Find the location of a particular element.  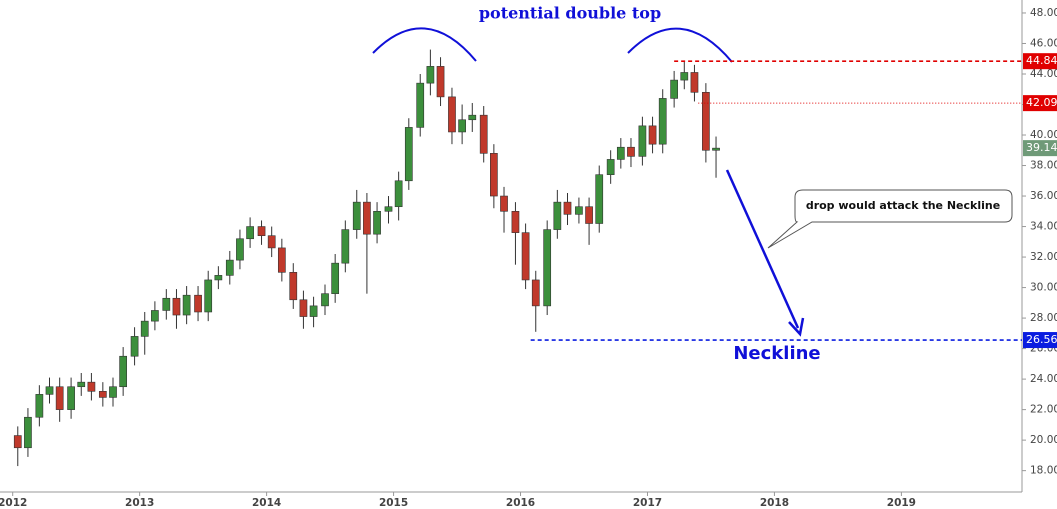

y-tick-label: 28.00 is located at coordinates (1043, 318).